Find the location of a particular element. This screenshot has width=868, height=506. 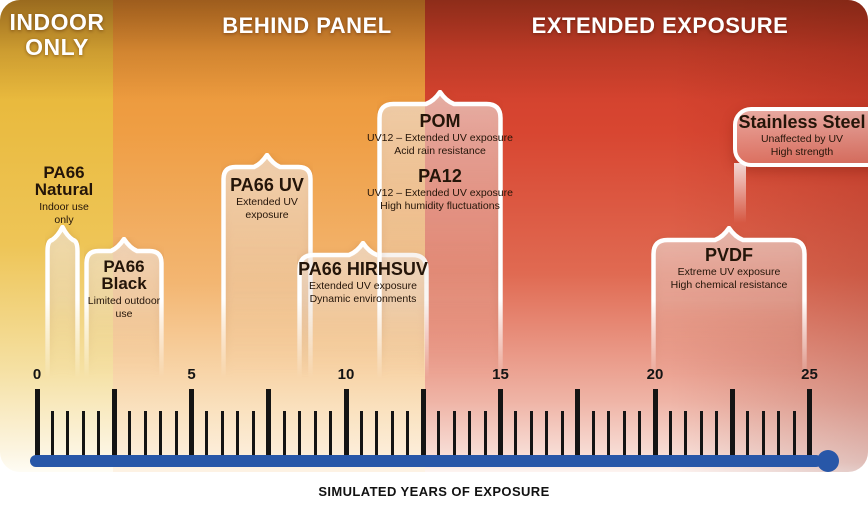

material-desc: Unaffected by UV High strength is located at coordinates (802, 146).